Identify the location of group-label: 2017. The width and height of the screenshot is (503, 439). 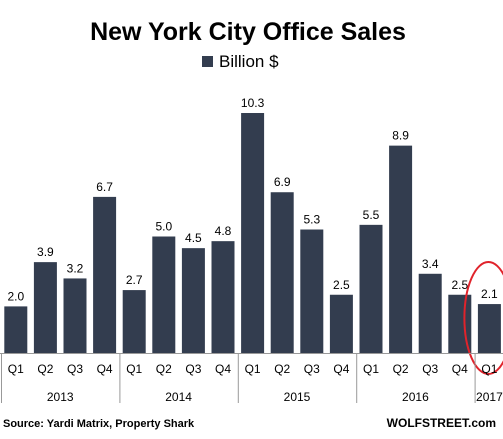
(489, 397).